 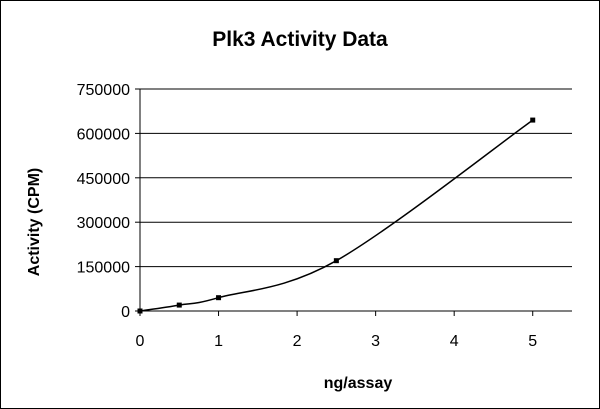 What do you see at coordinates (125, 312) in the screenshot?
I see `y-tick-label: 0` at bounding box center [125, 312].